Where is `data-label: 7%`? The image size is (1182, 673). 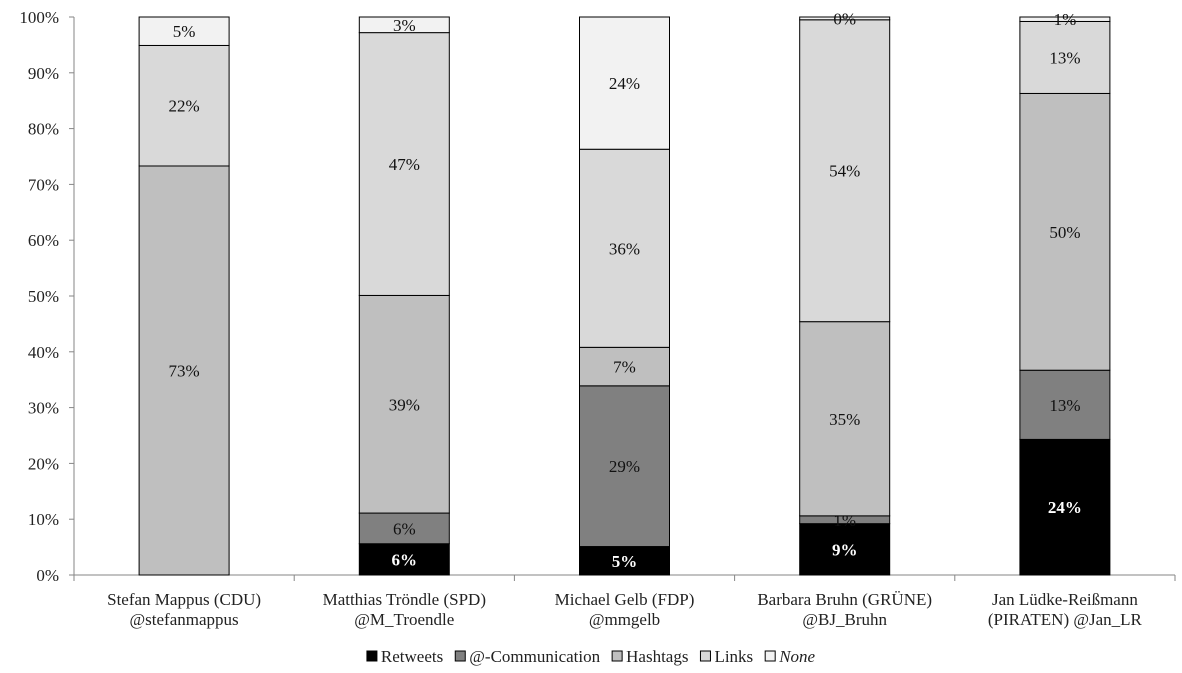
data-label: 7% is located at coordinates (624, 367).